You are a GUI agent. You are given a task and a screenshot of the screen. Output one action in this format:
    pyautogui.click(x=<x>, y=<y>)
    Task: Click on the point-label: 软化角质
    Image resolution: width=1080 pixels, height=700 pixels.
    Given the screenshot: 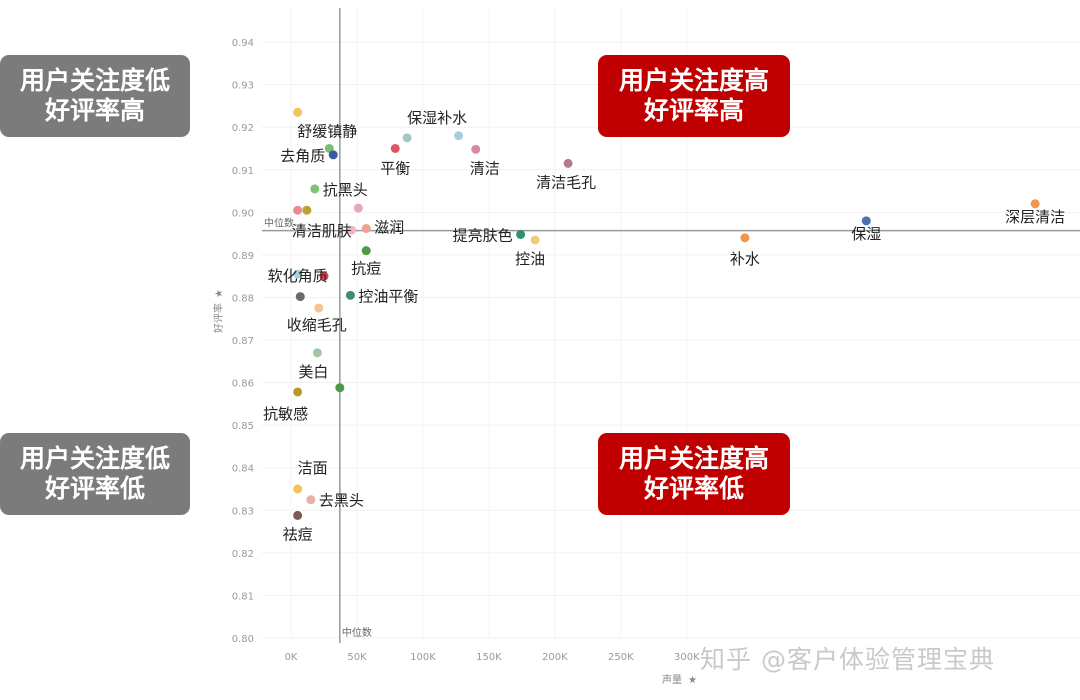 What is the action you would take?
    pyautogui.click(x=298, y=276)
    